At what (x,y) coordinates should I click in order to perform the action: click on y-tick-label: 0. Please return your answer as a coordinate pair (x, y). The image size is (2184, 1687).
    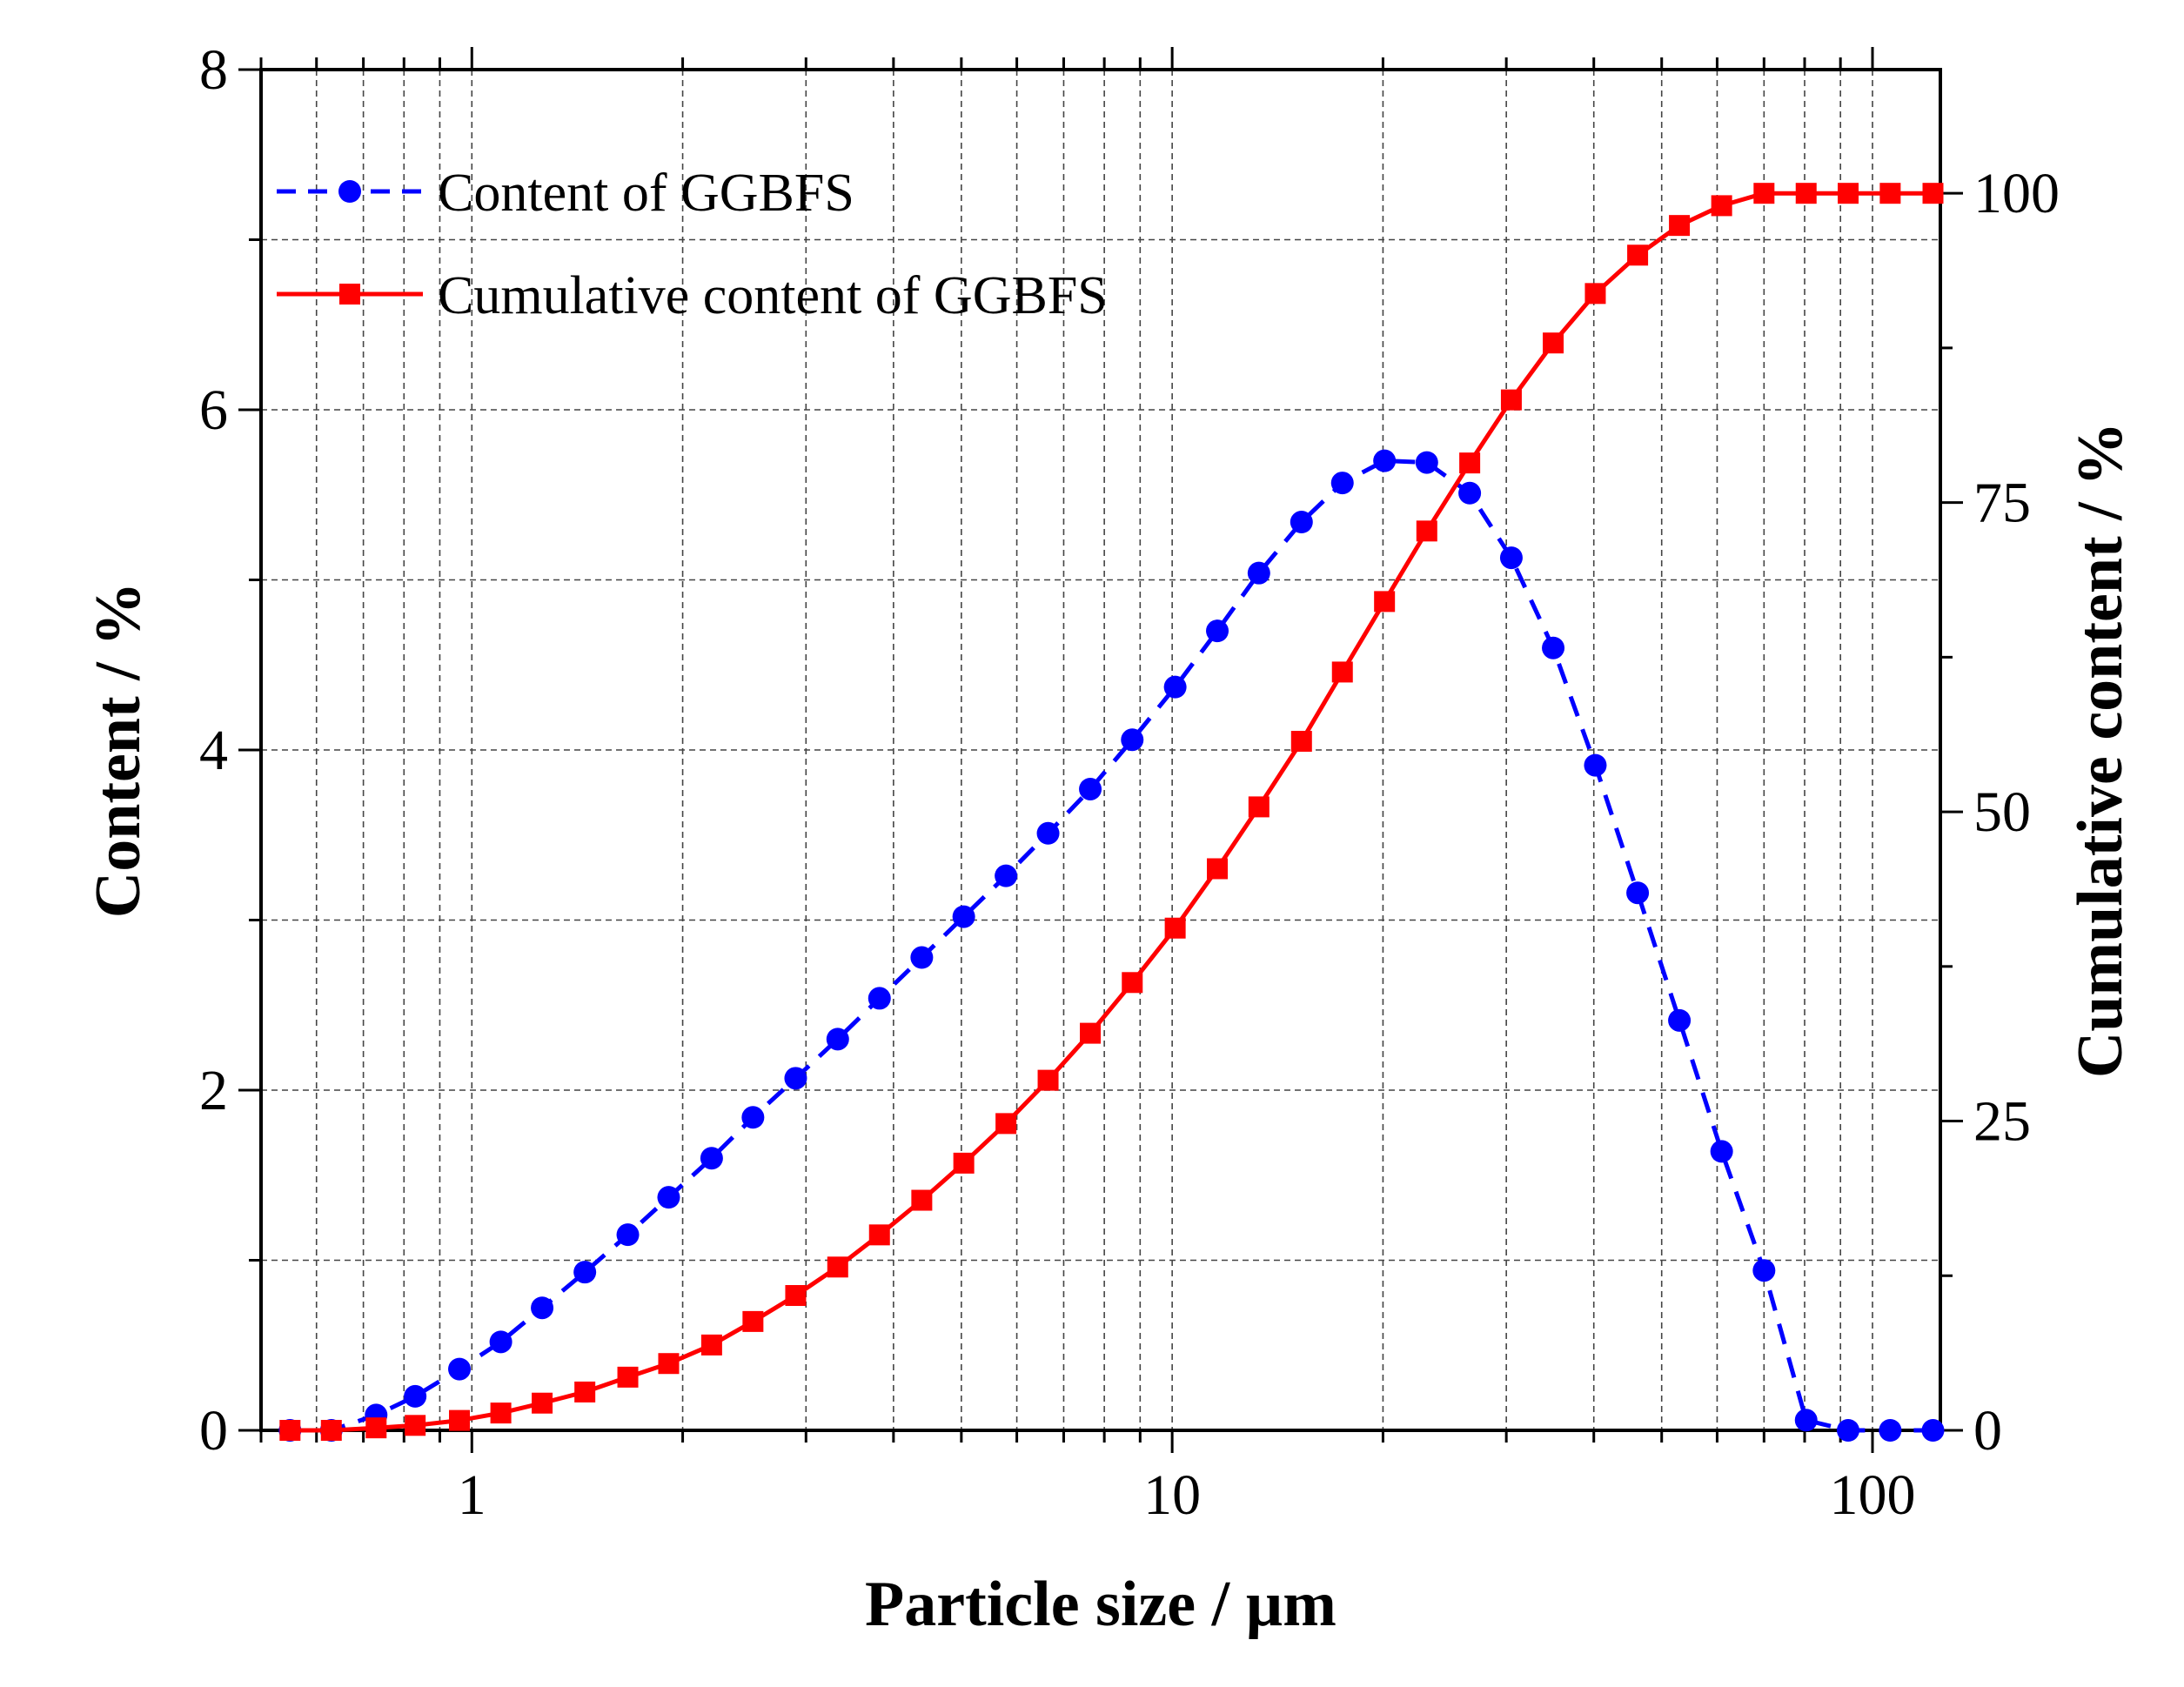
    Looking at the image, I should click on (213, 1431).